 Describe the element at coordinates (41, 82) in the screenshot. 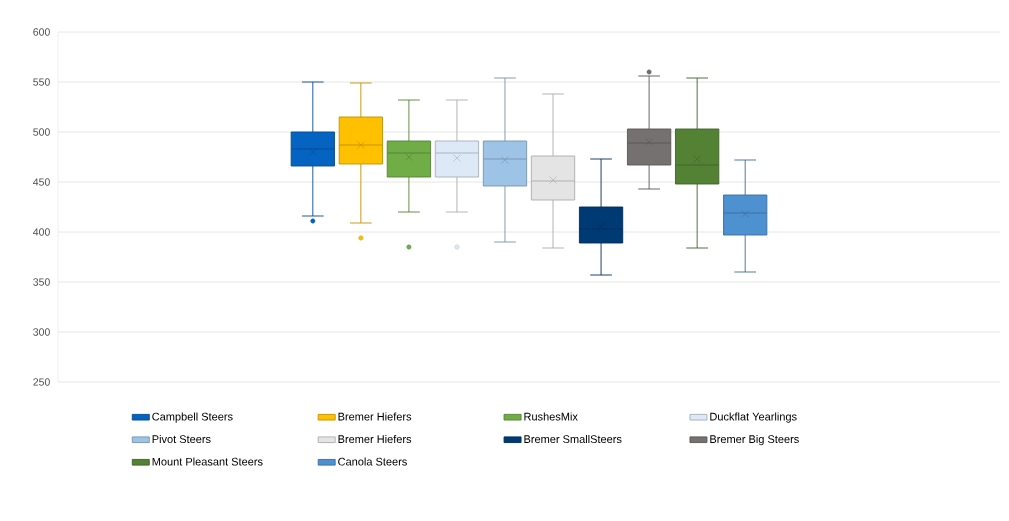

I see `y-tick-label: 550` at that location.